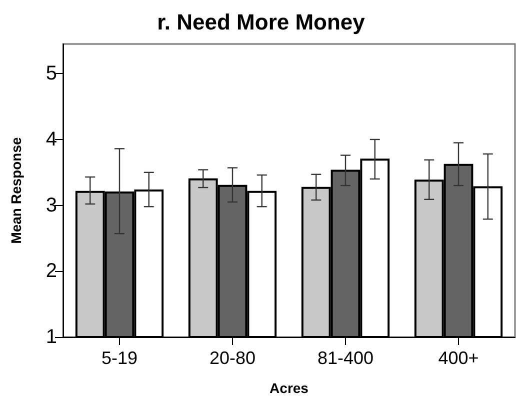  Describe the element at coordinates (232, 358) in the screenshot. I see `x-tick-label: 20-80` at that location.